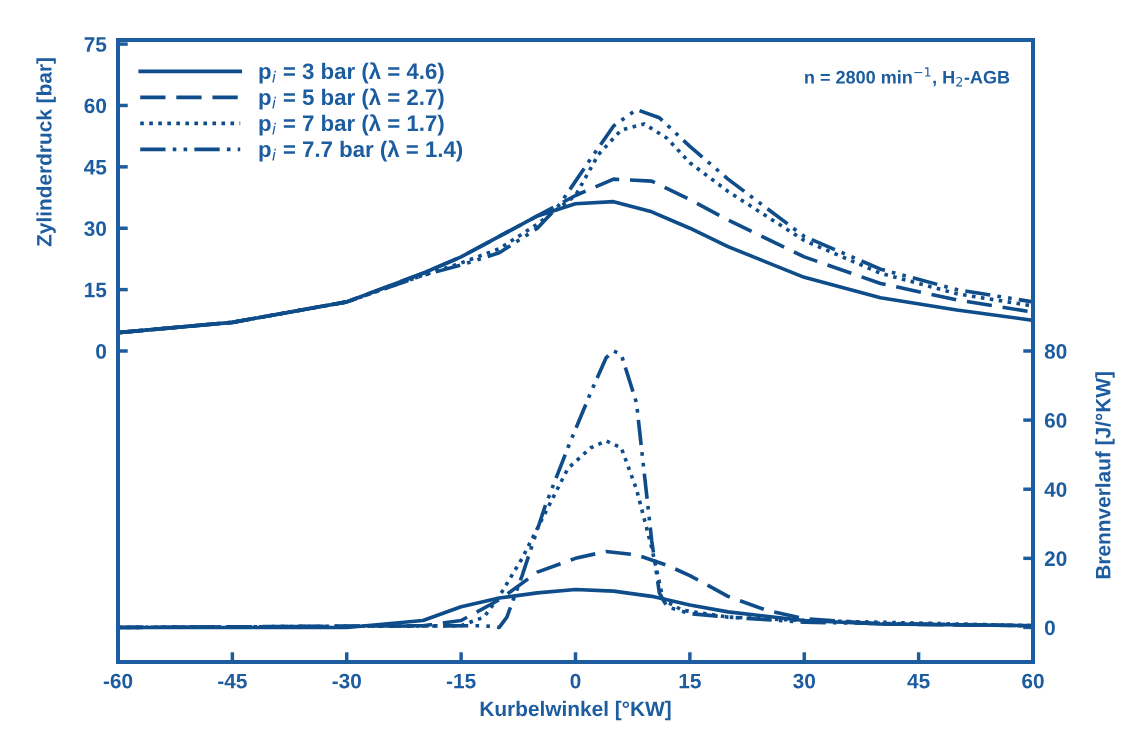 This screenshot has width=1148, height=753. I want to click on annotation: n = 2800 min$^{−1}$, H$_{2}$-AGB, so click(907, 77).